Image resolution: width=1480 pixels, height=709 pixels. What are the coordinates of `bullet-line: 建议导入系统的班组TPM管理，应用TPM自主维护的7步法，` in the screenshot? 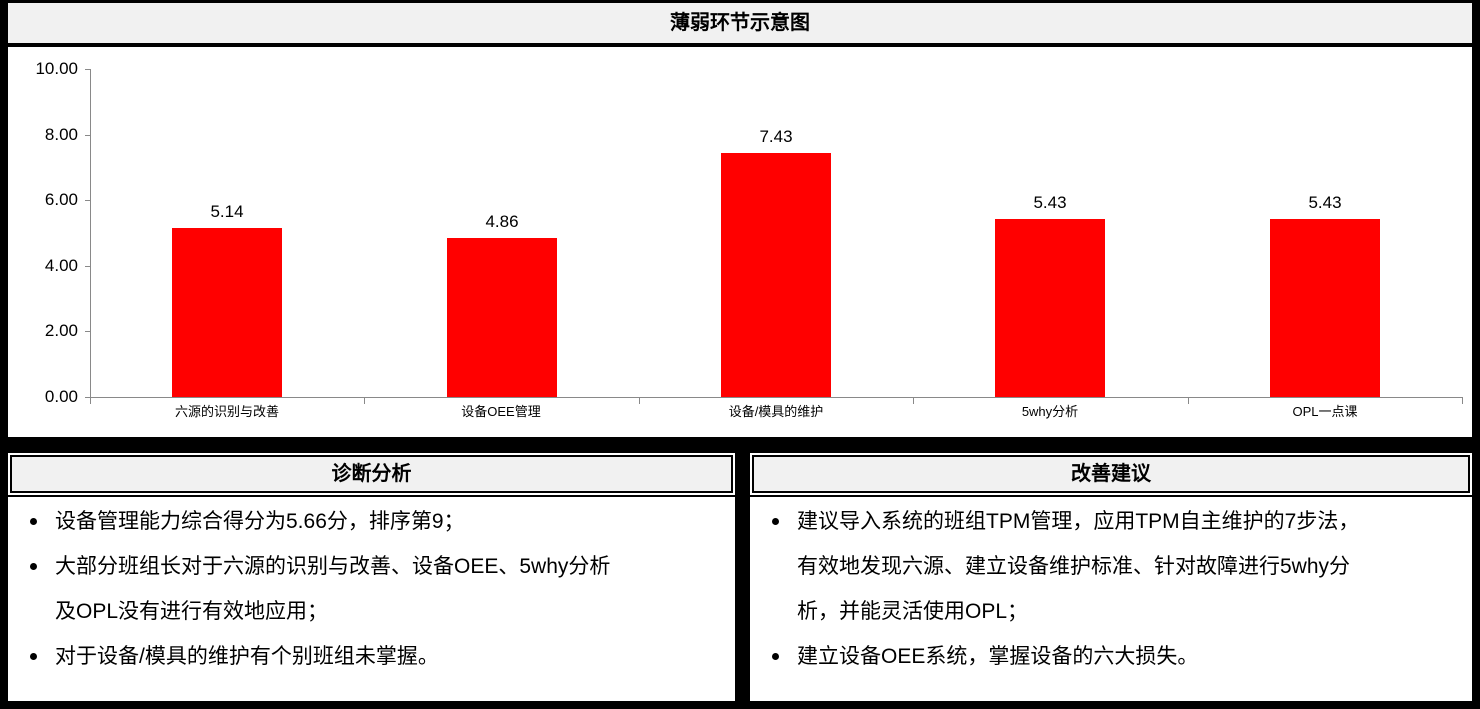 It's located at (1078, 521).